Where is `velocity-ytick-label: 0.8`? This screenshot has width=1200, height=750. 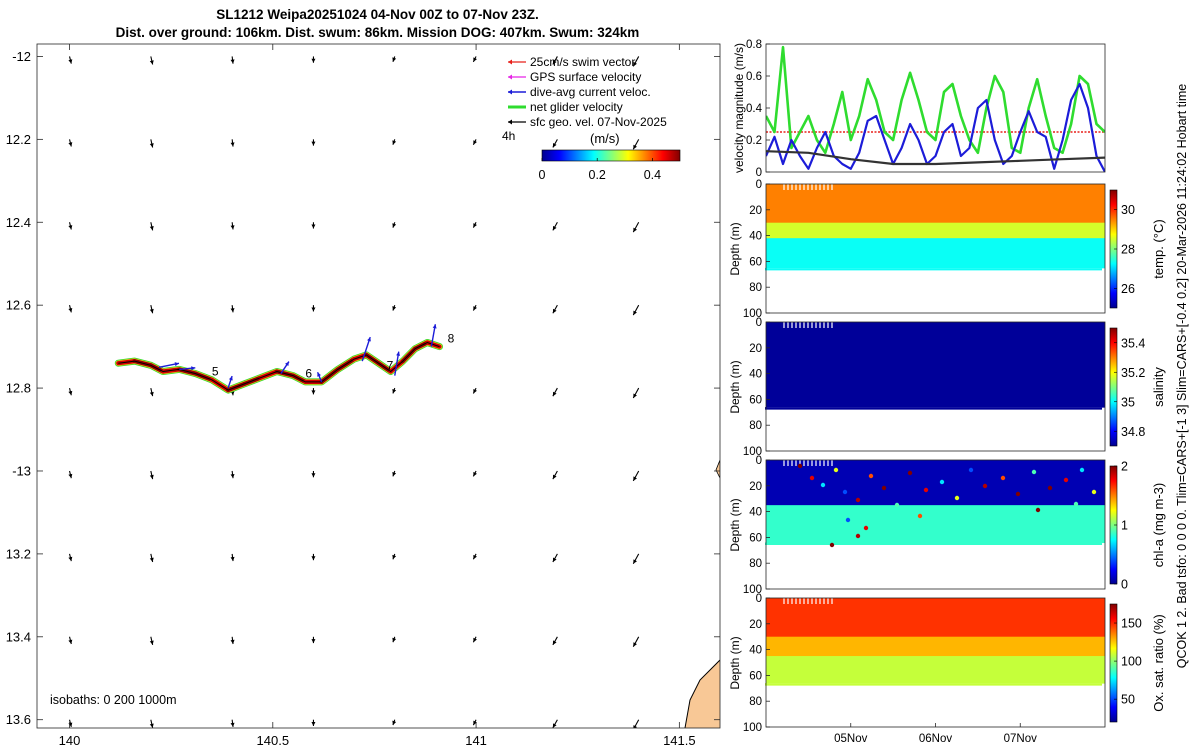
velocity-ytick-label: 0.8 is located at coordinates (754, 45).